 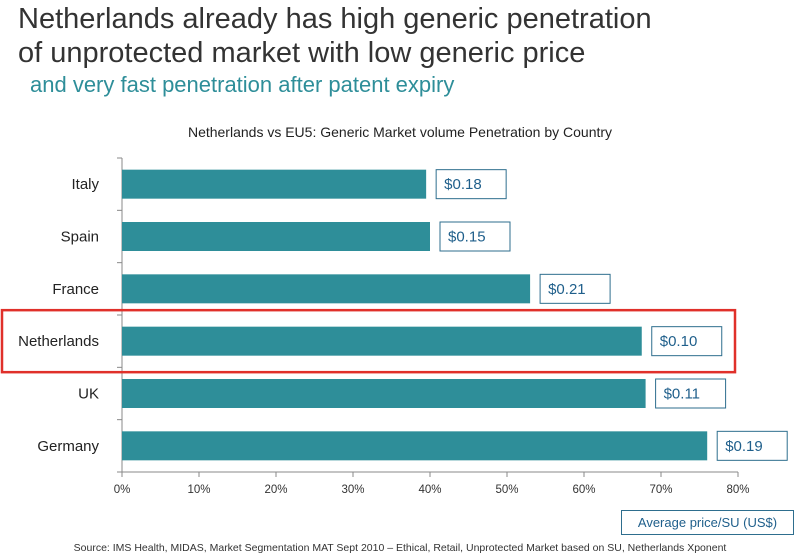 I want to click on x-tick-label: 50%, so click(x=506, y=490).